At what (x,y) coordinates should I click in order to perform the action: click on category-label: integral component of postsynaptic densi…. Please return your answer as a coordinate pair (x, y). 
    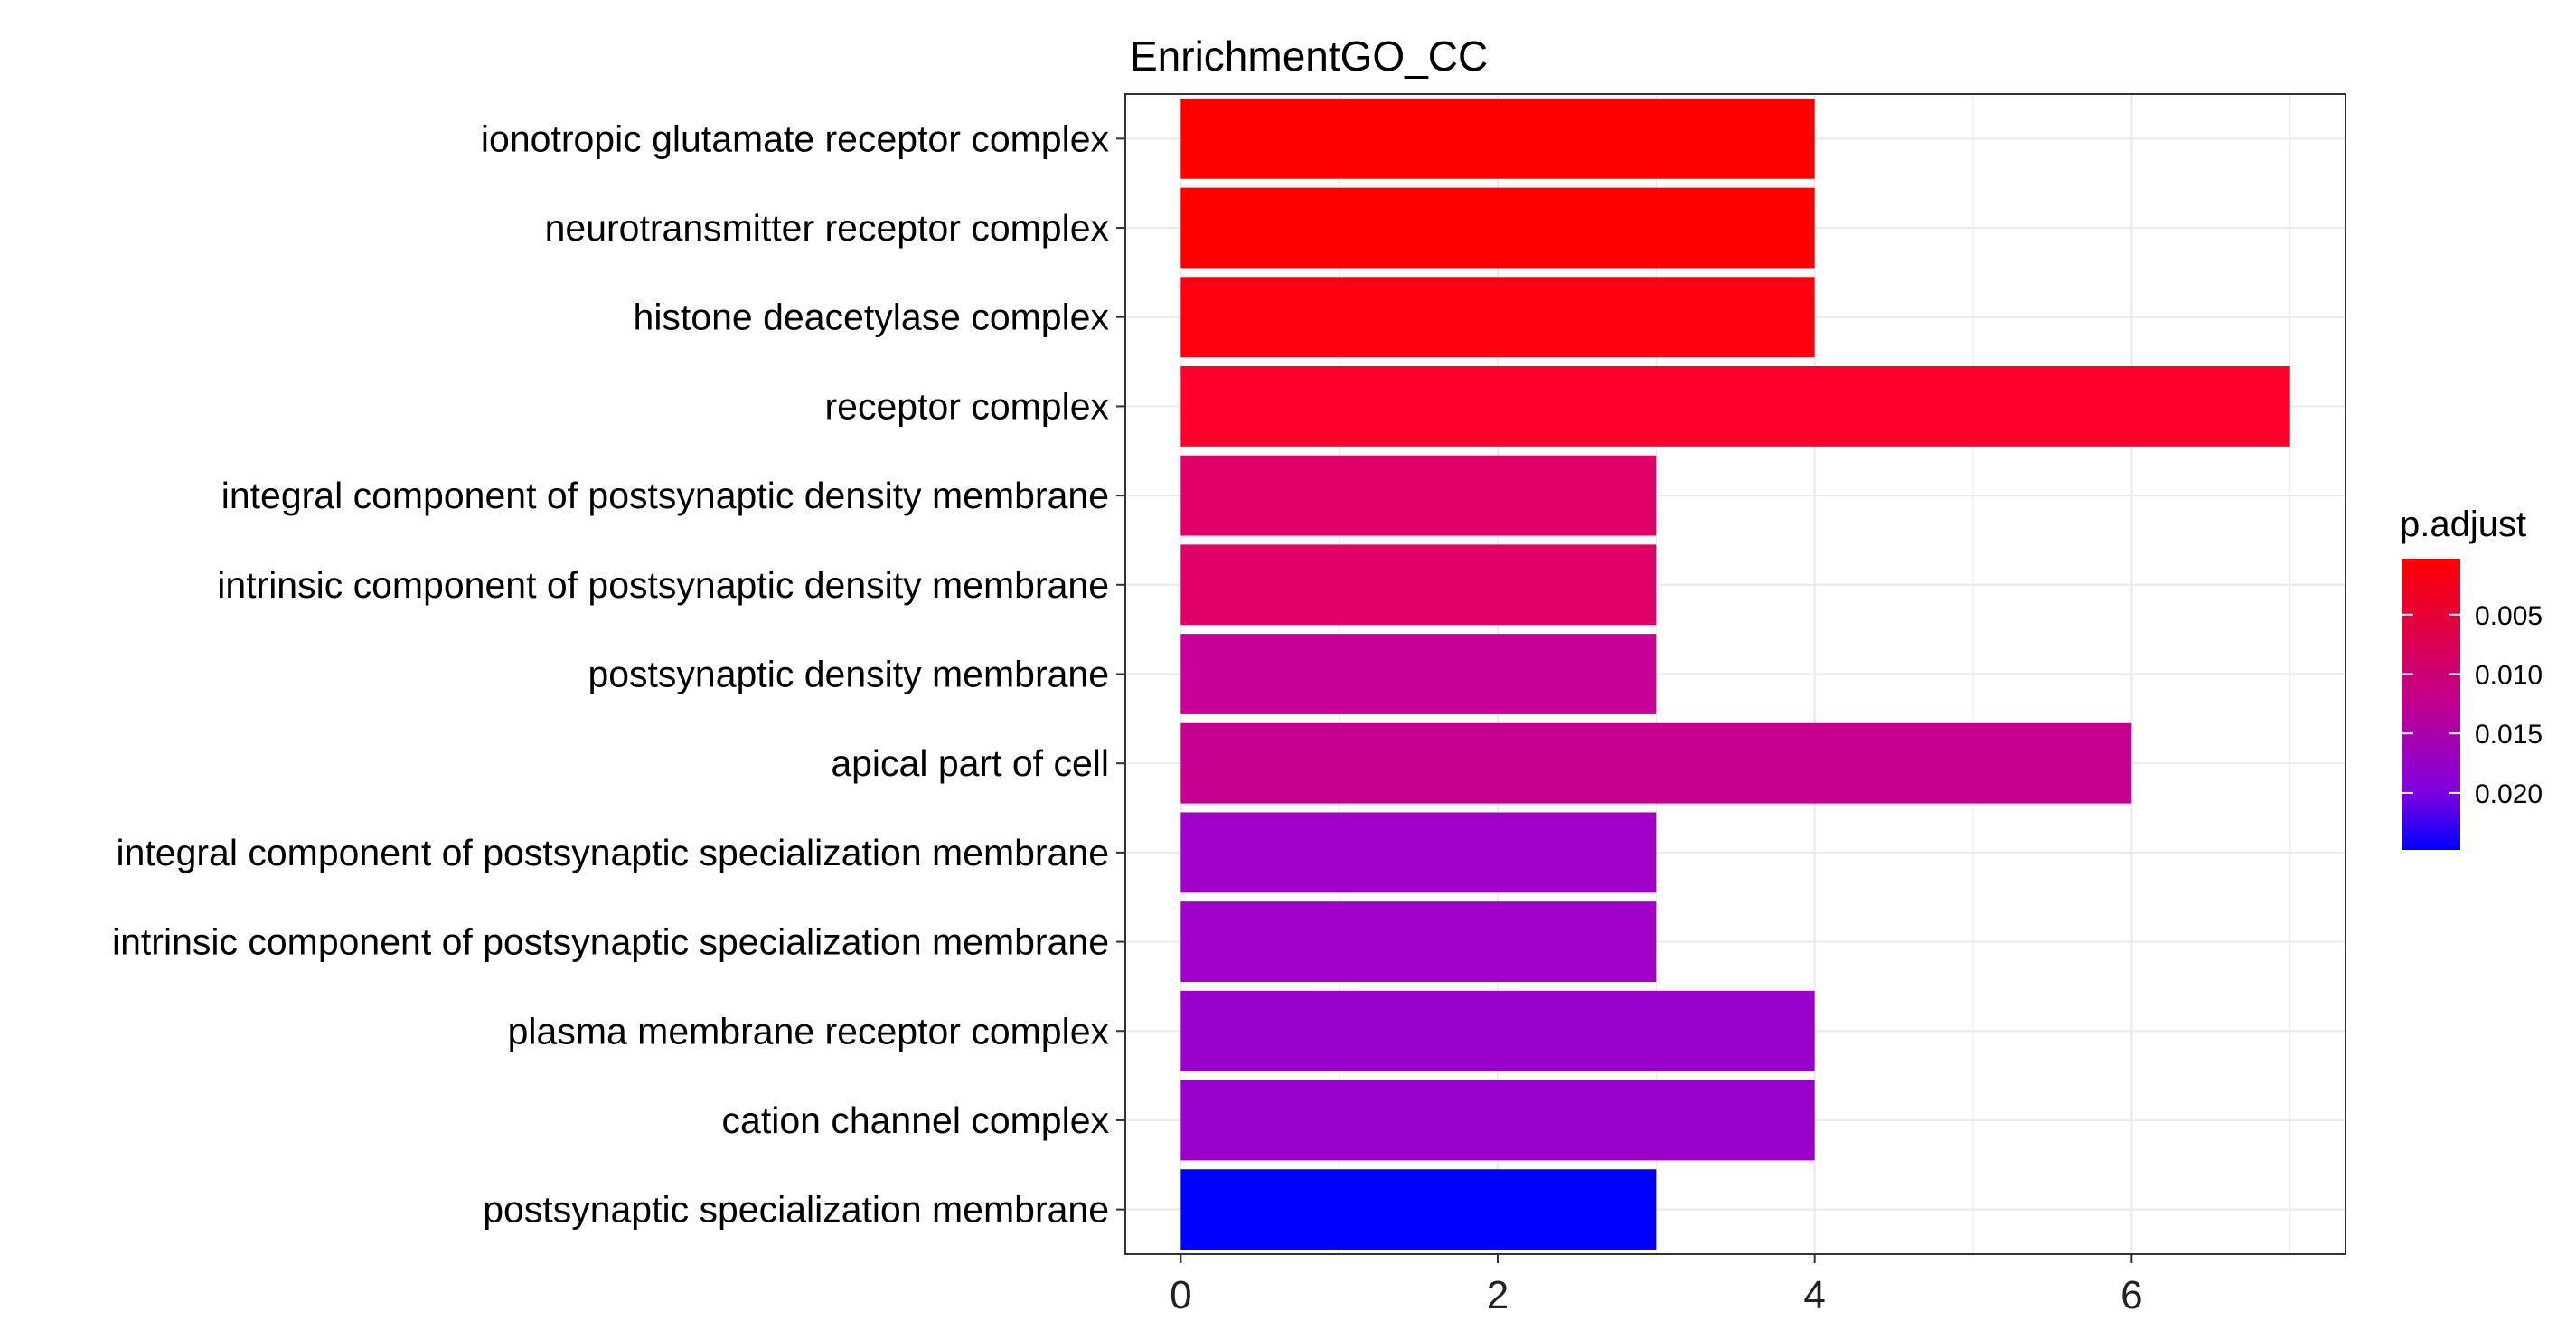
    Looking at the image, I should click on (665, 495).